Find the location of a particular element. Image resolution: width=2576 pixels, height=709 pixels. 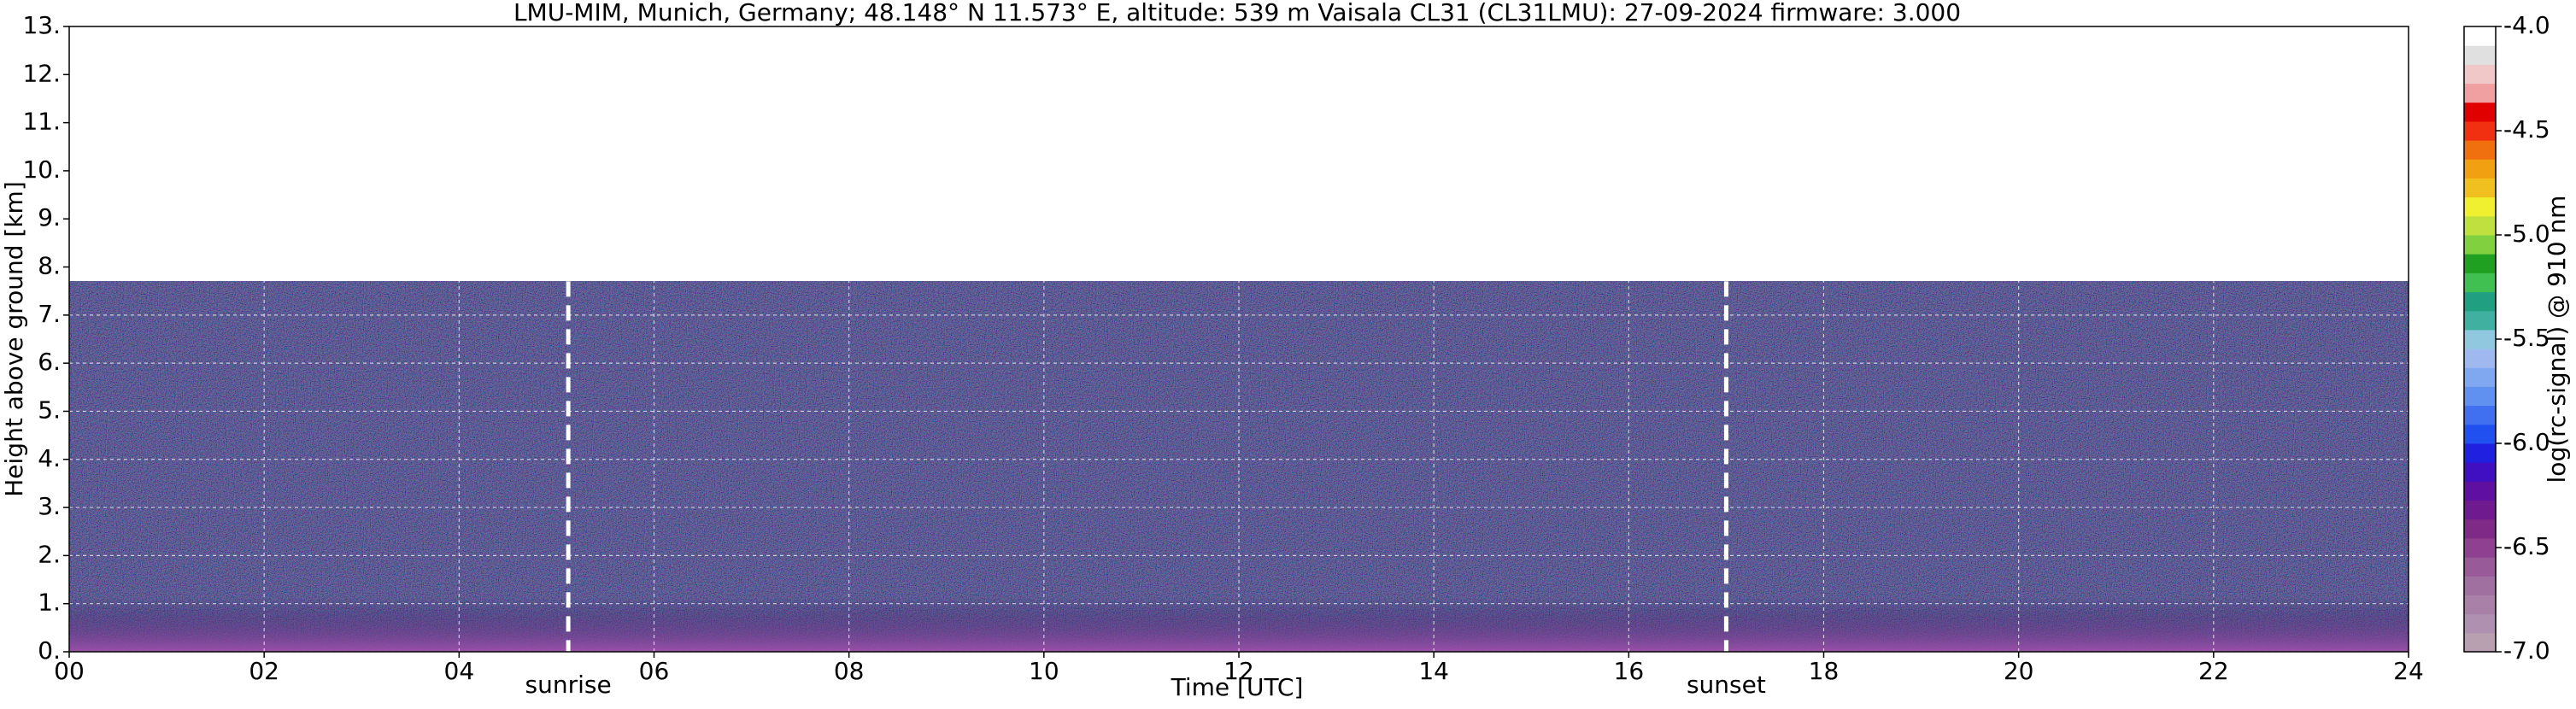

event-label: sunset is located at coordinates (1726, 685).